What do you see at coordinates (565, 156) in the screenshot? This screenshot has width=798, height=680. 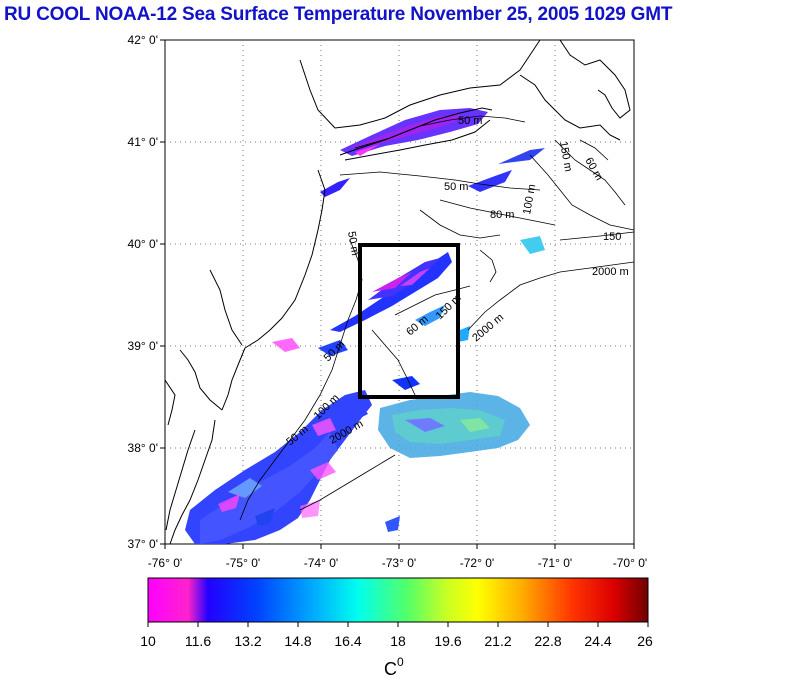 I see `isobath-label-150m: 150 m` at bounding box center [565, 156].